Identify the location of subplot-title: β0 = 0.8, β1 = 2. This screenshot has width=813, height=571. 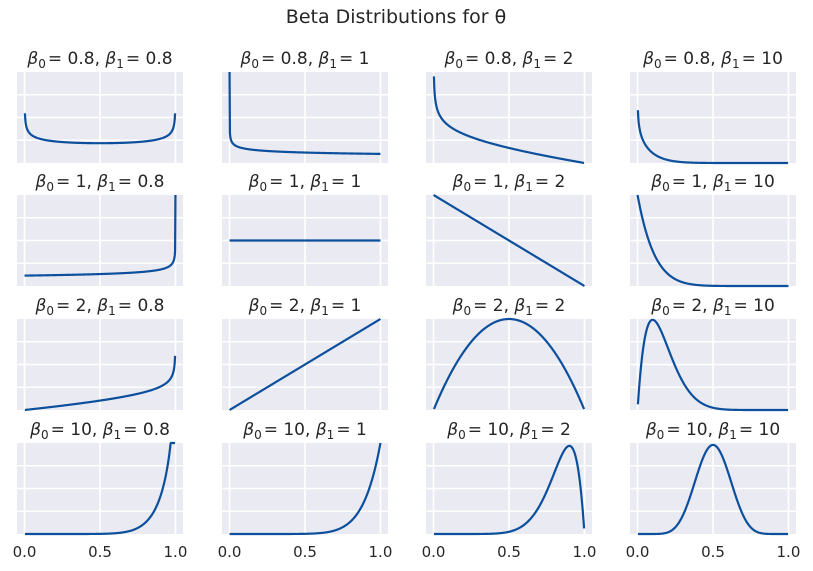
(509, 60).